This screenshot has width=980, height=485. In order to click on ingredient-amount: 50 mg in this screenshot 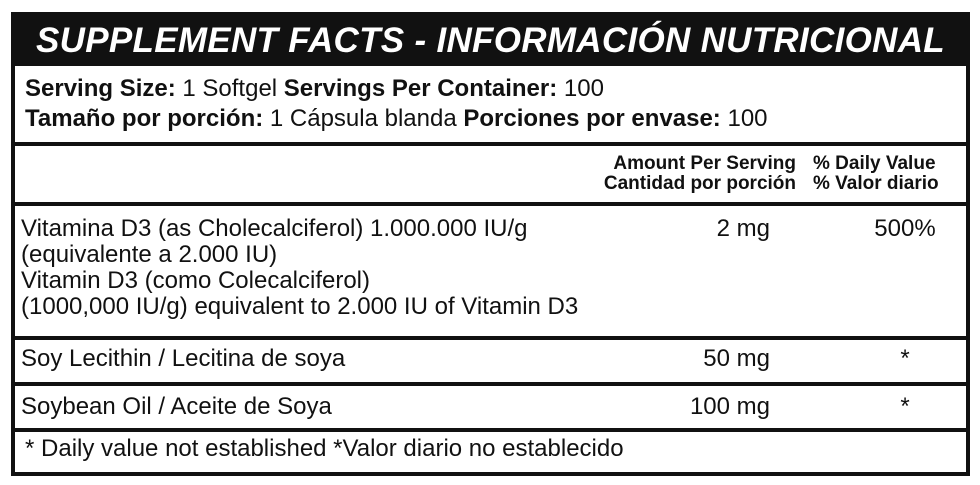, I will do `click(736, 358)`.